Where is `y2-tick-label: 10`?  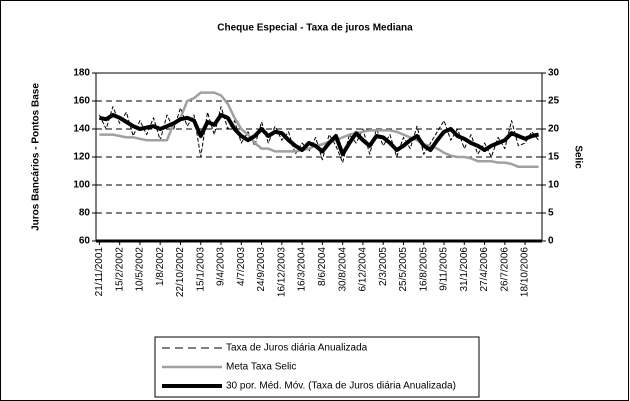
y2-tick-label: 10 is located at coordinates (554, 185).